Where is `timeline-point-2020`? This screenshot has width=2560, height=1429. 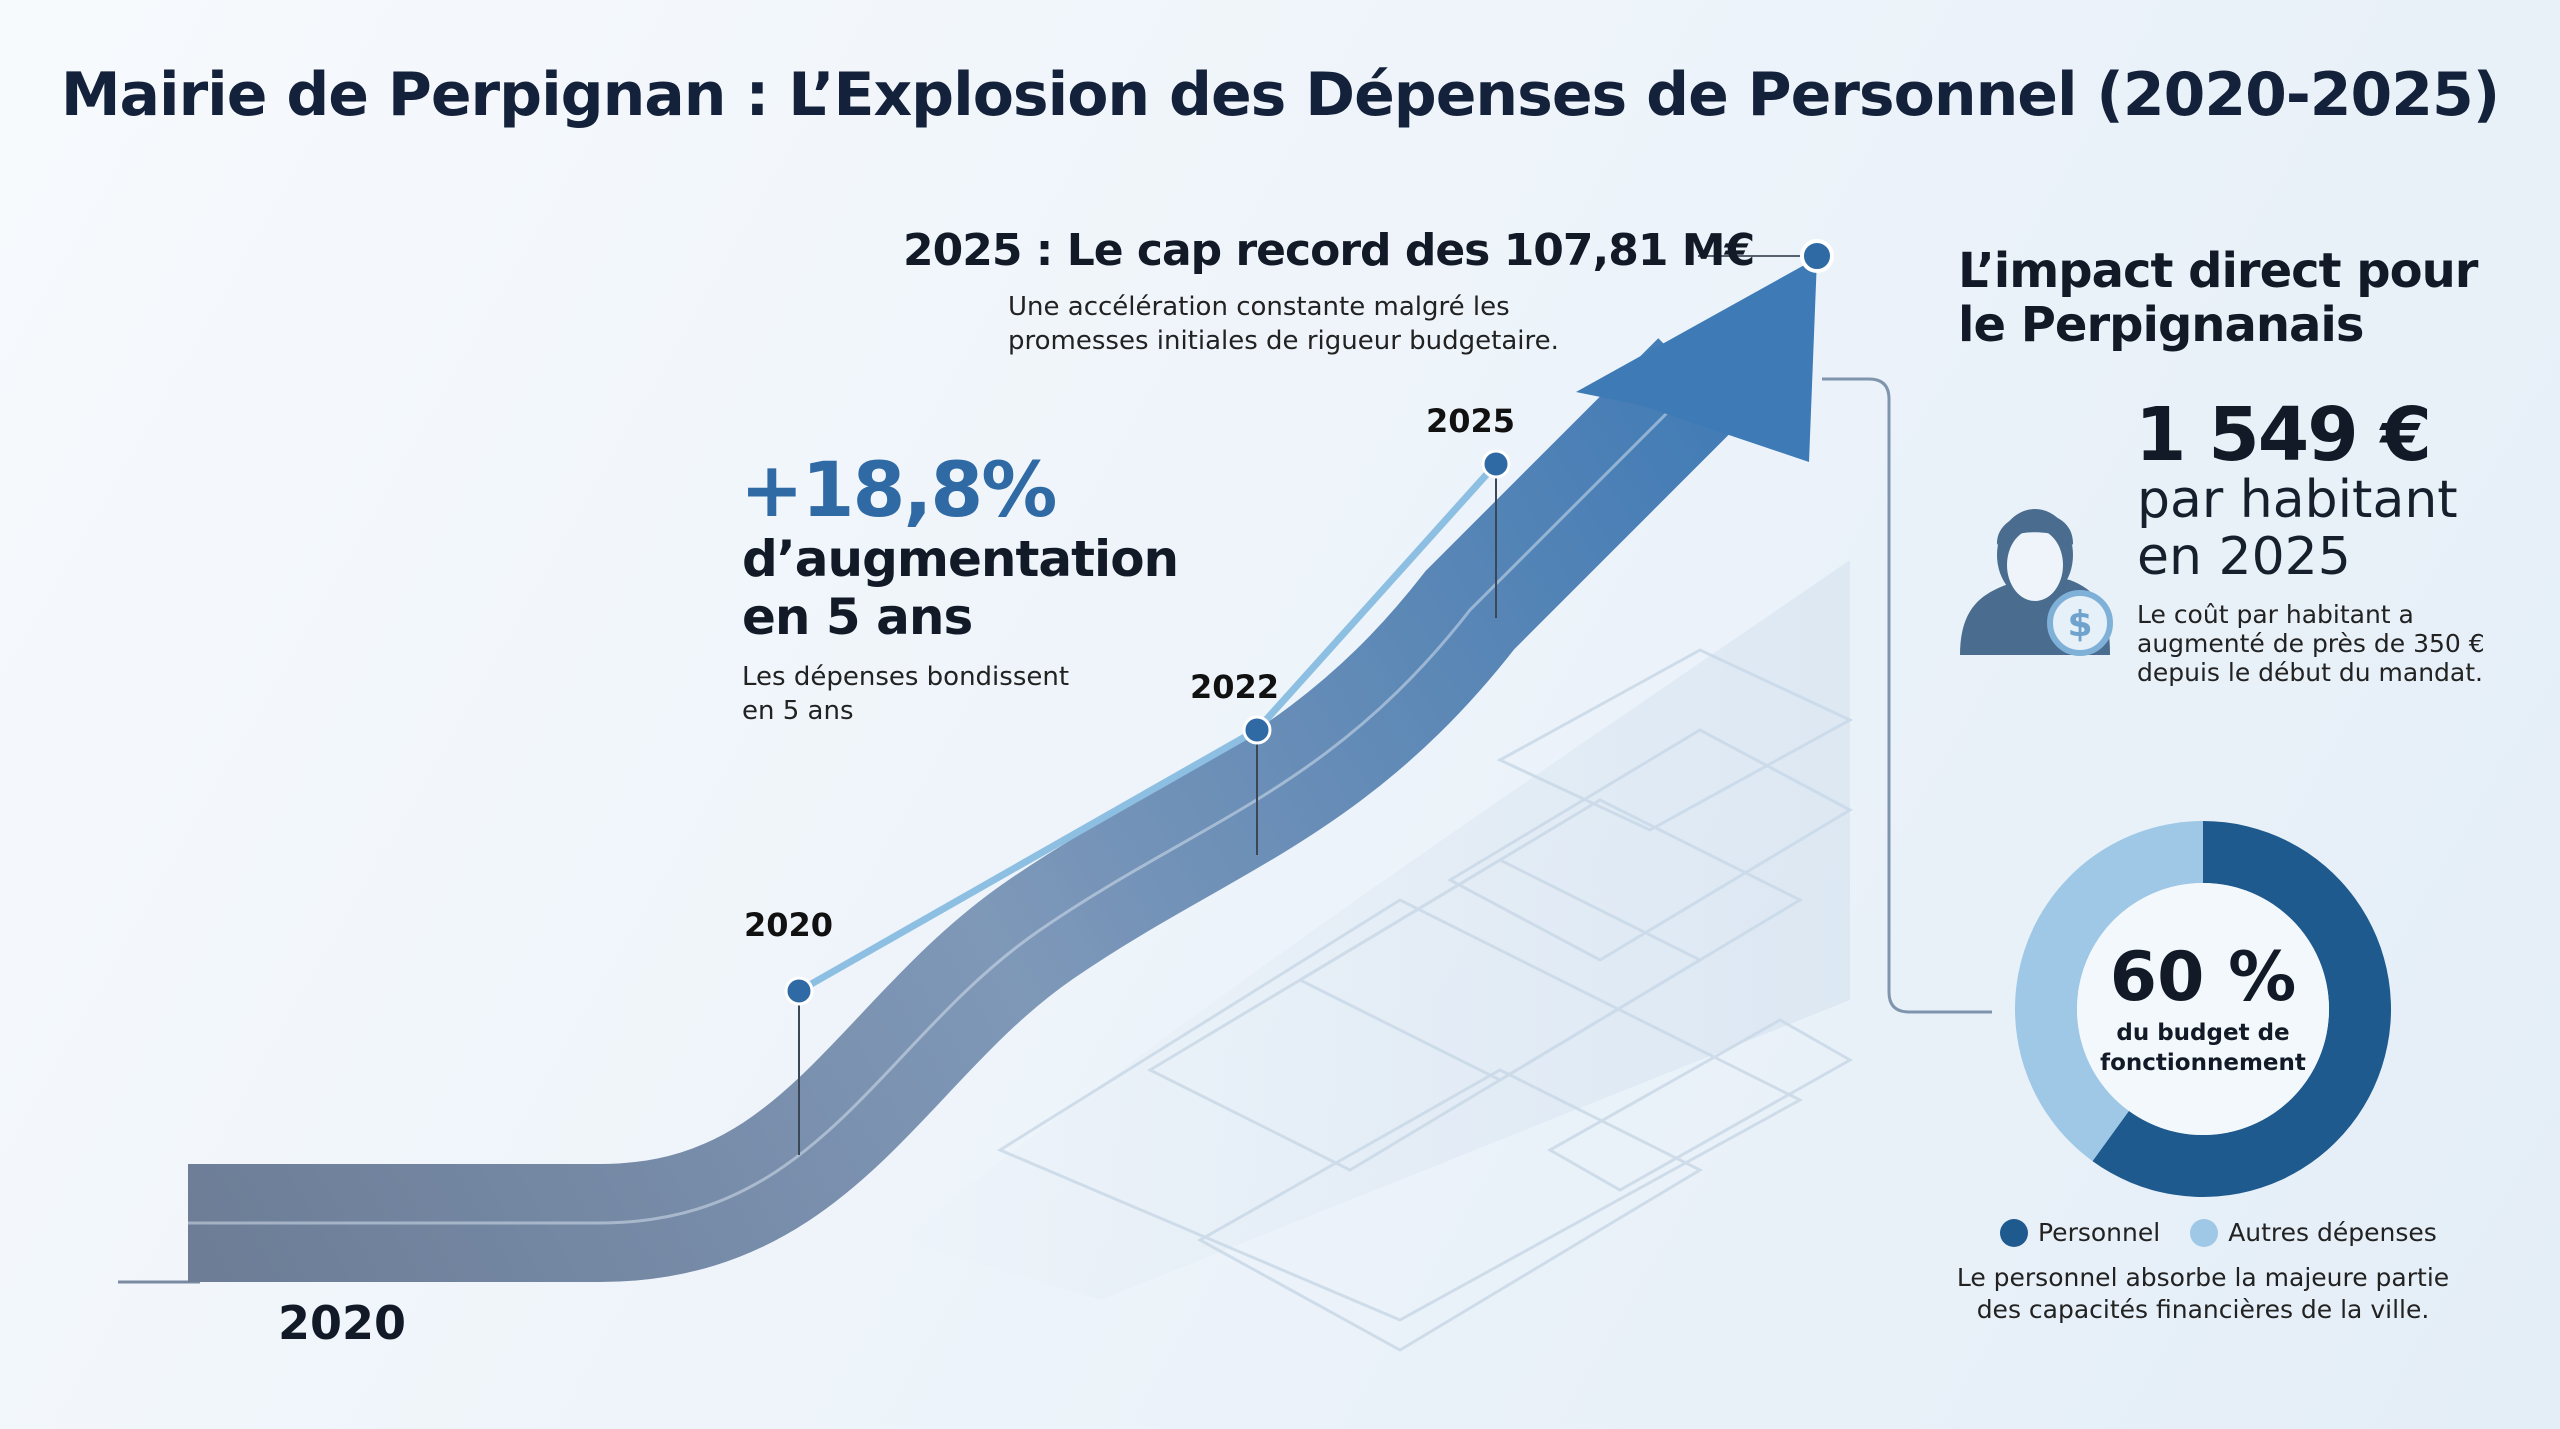 timeline-point-2020 is located at coordinates (799, 991).